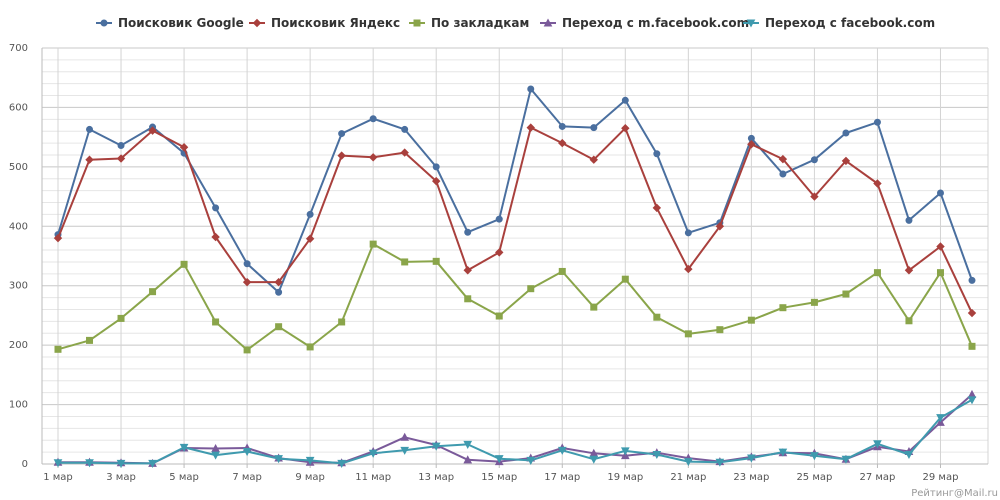 This screenshot has width=1000, height=500. I want to click on legend-label: По закладкам, so click(480, 23).